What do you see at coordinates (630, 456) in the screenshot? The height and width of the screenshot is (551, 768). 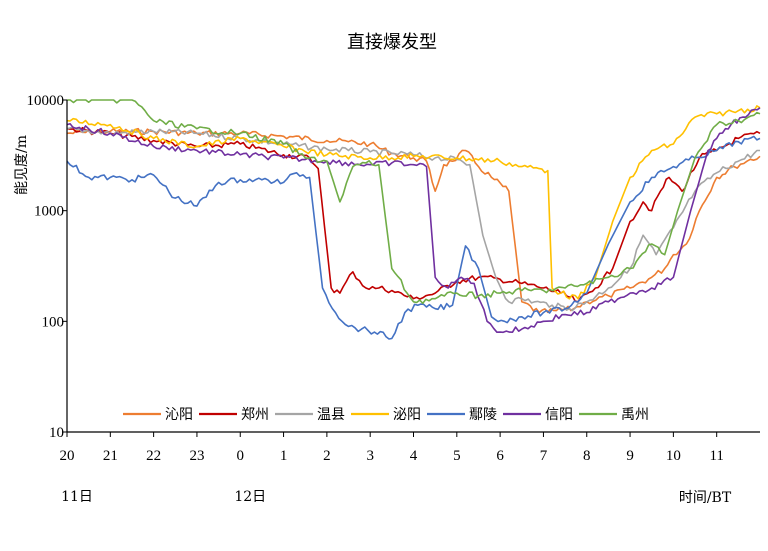 I see `x-tick-label: 9` at bounding box center [630, 456].